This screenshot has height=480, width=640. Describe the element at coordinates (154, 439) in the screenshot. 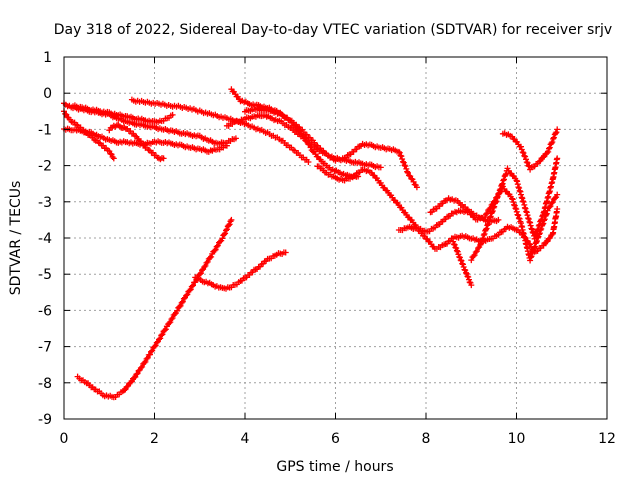

I see `x-tick-label: 2` at that location.